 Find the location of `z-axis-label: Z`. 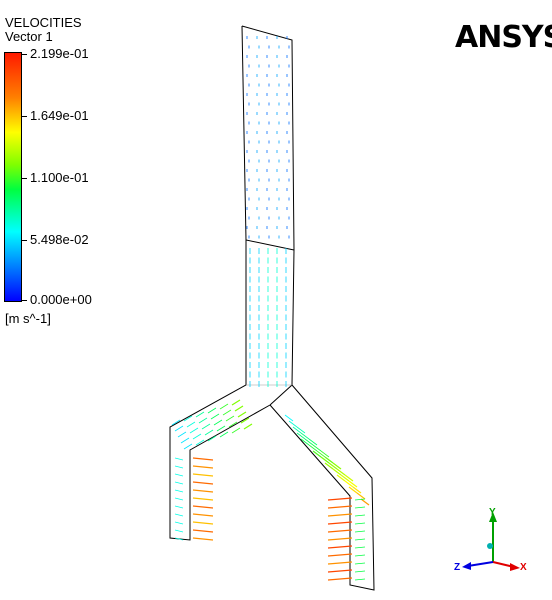

z-axis-label: Z is located at coordinates (457, 567).